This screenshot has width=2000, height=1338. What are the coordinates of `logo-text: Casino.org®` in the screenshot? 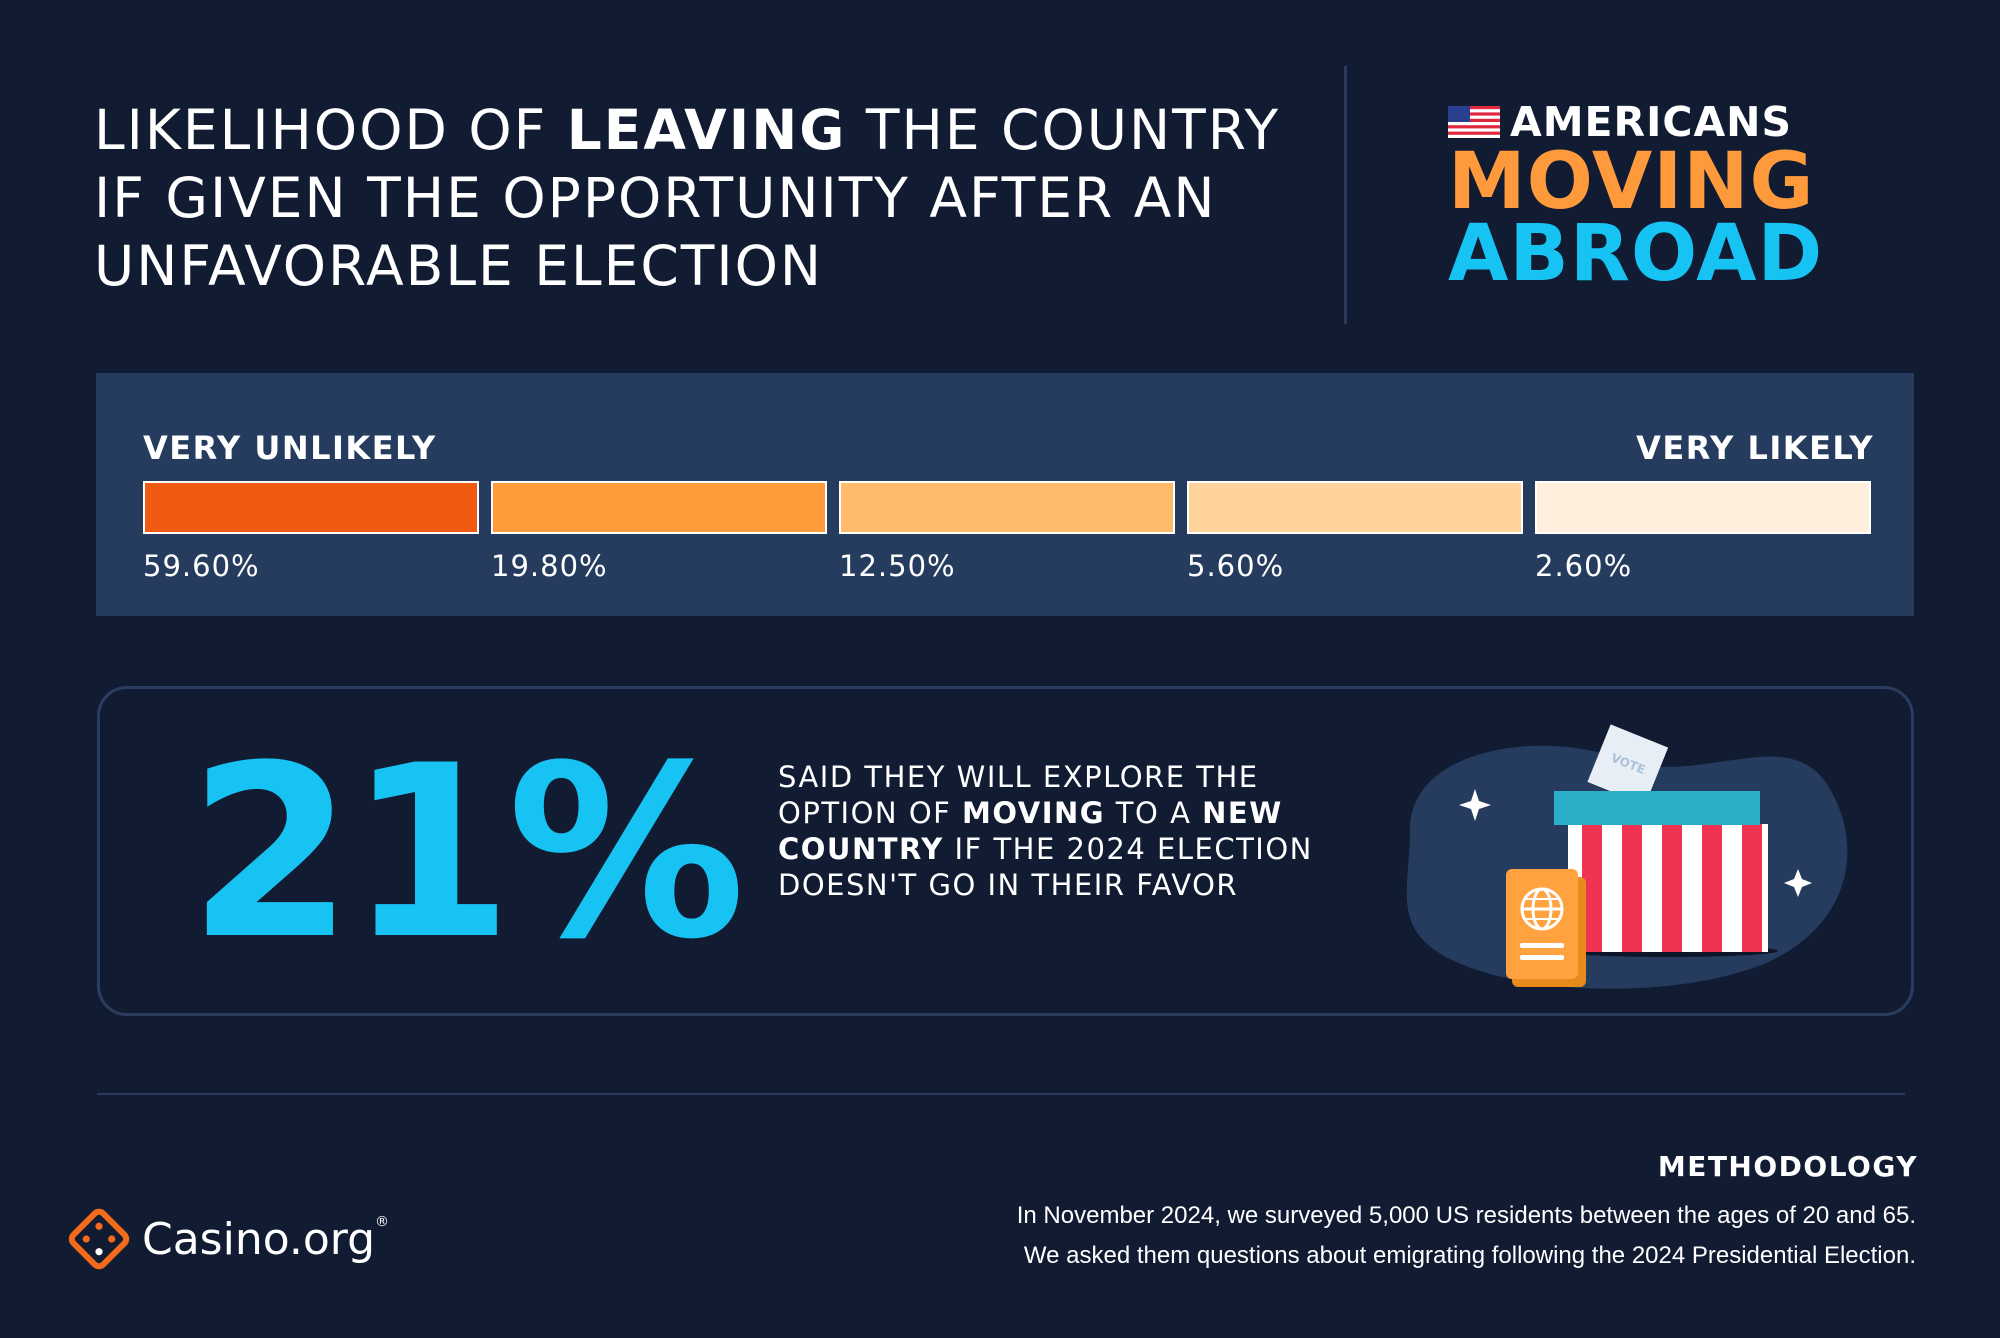 It's located at (266, 1239).